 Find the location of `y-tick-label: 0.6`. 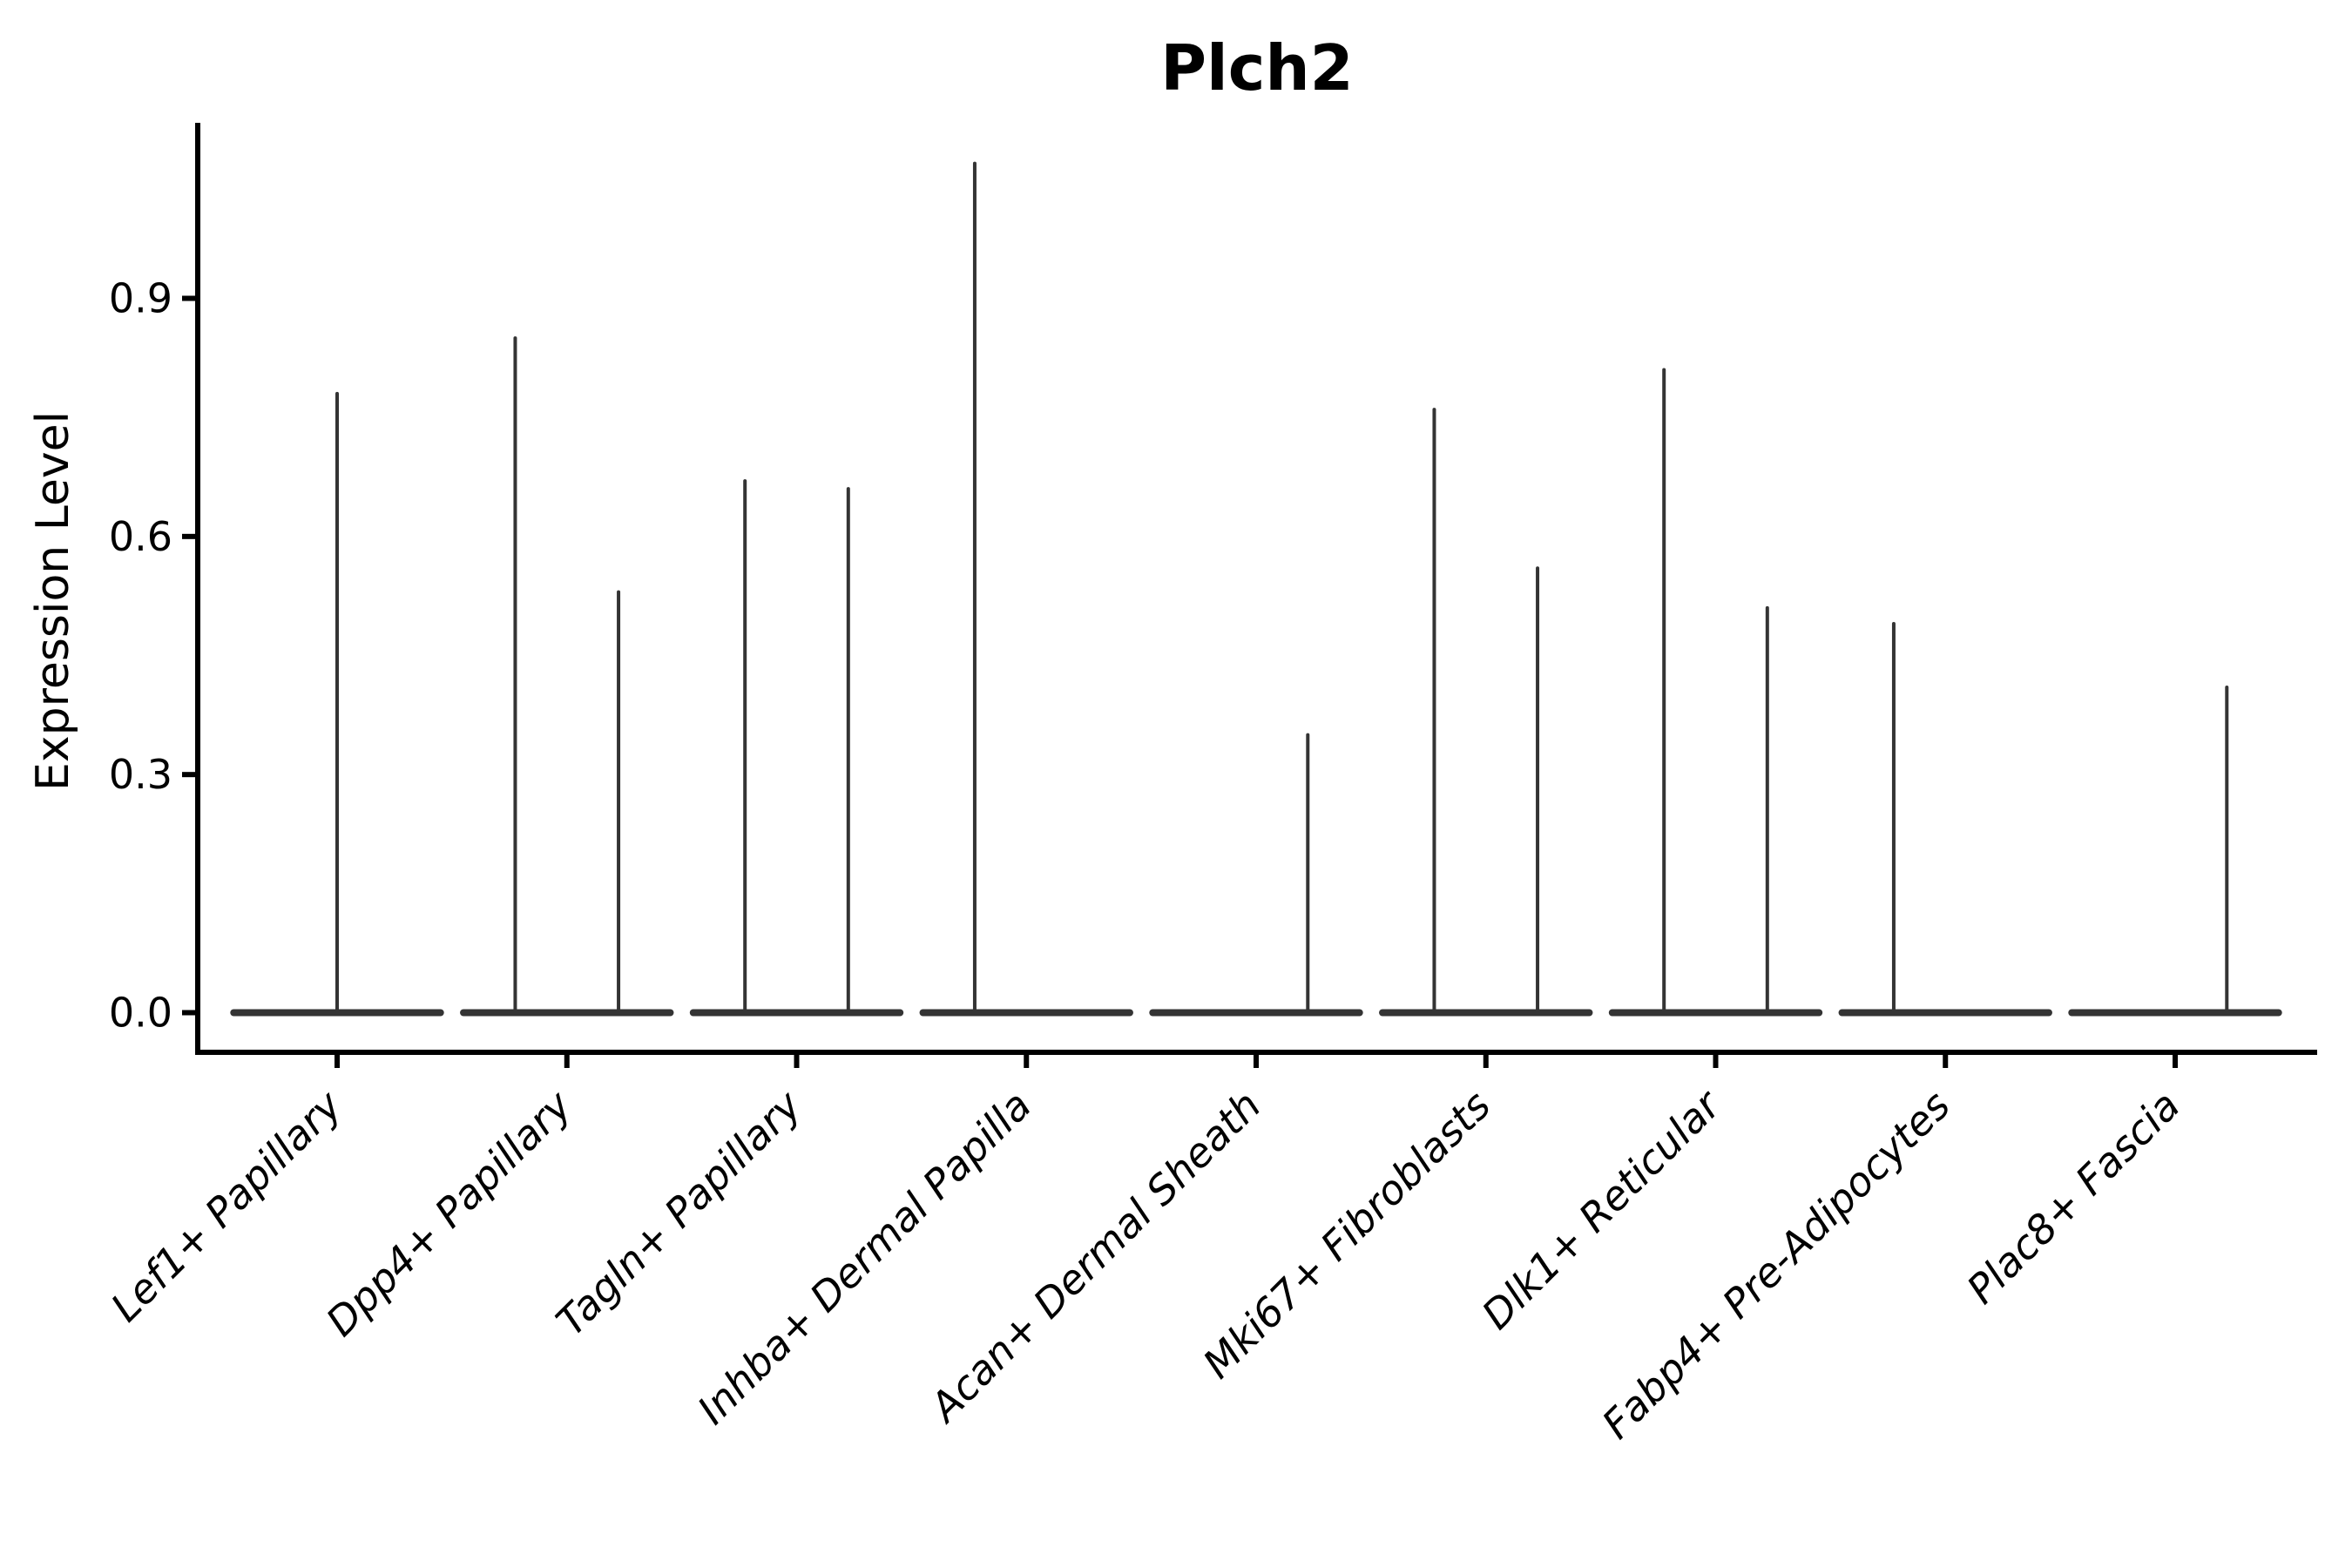

y-tick-label: 0.6 is located at coordinates (140, 536).